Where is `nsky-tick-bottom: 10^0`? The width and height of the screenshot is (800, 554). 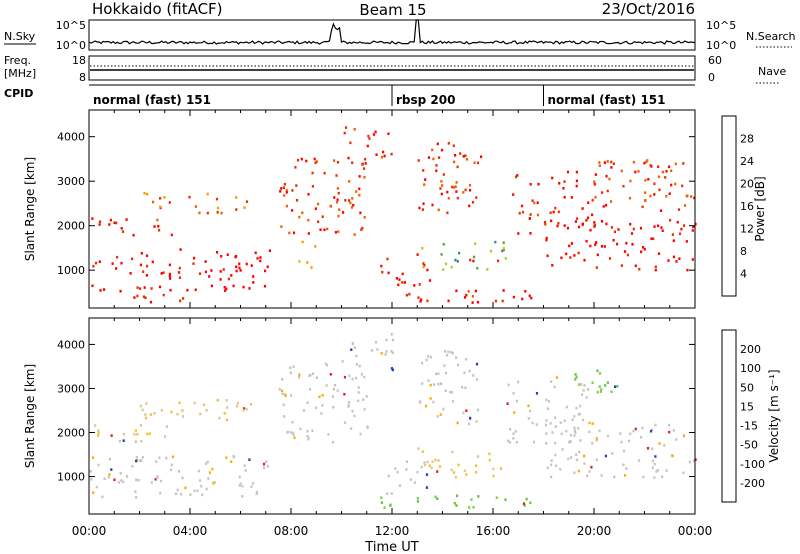 nsky-tick-bottom: 10^0 is located at coordinates (71, 45).